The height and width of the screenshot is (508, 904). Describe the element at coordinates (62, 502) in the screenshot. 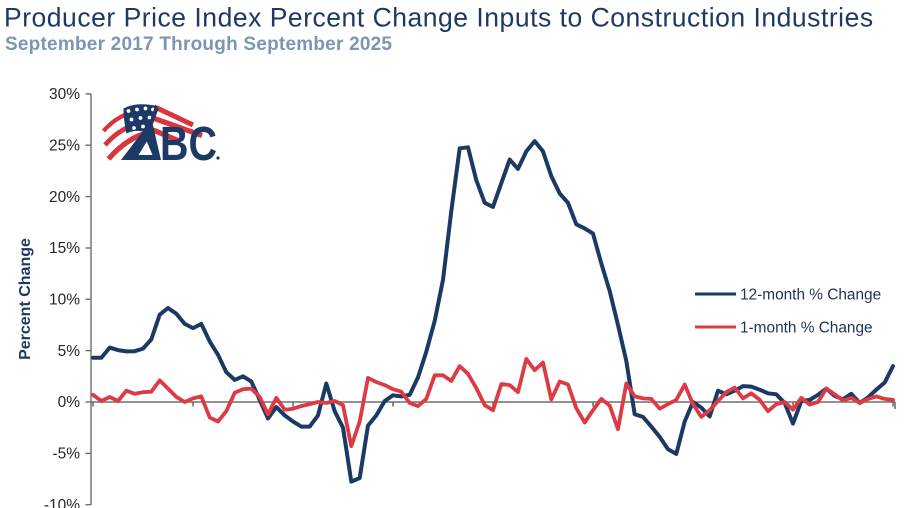

I see `svg-text: -10%` at that location.